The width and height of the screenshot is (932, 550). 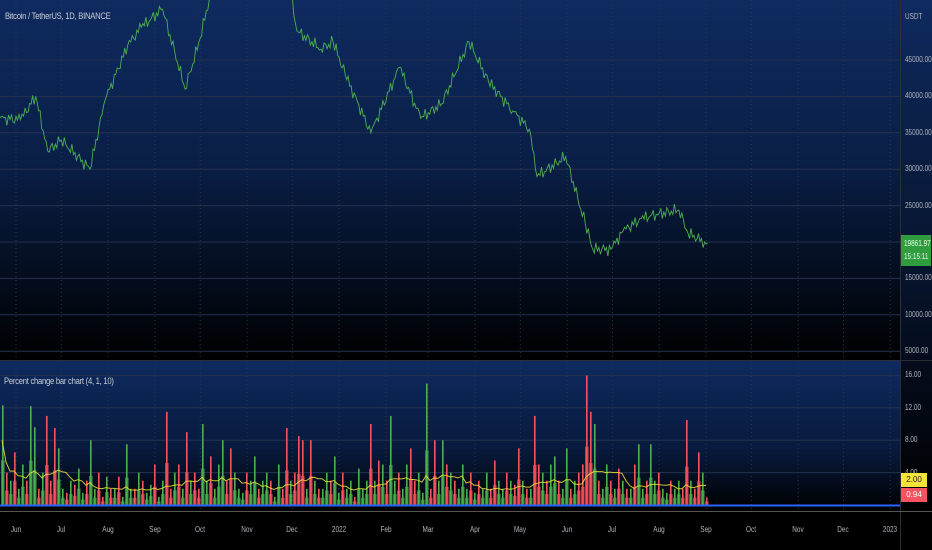 What do you see at coordinates (843, 529) in the screenshot?
I see `time-tick-label: Dec` at bounding box center [843, 529].